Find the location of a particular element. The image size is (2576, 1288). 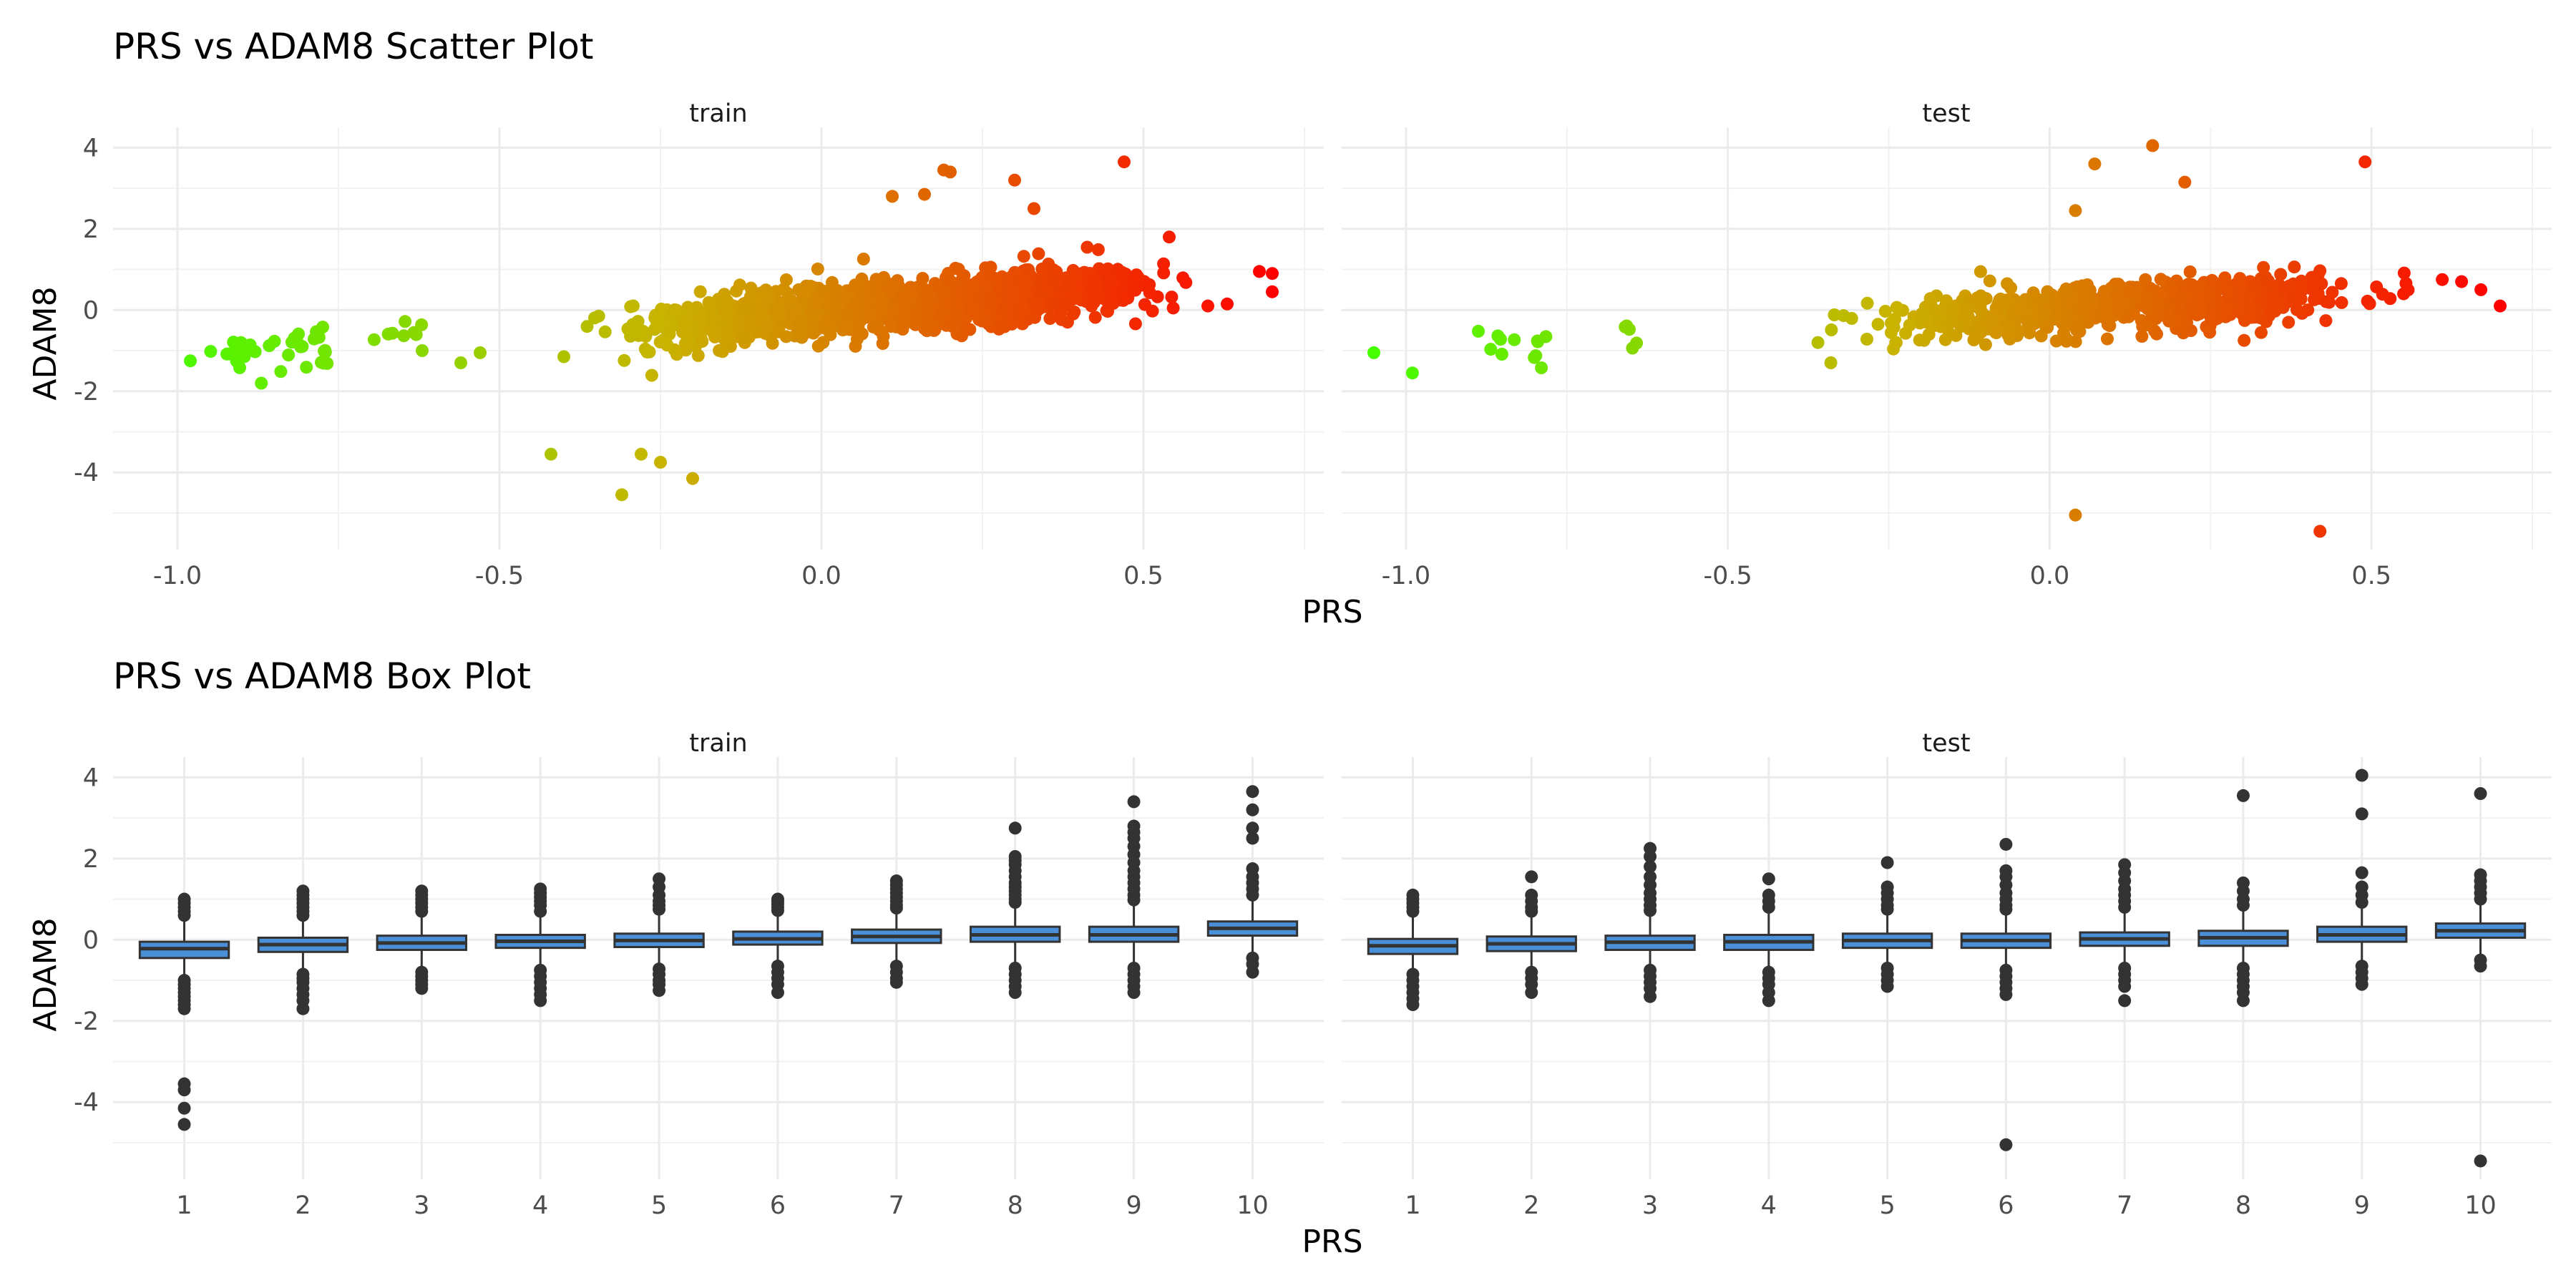

scatter-y-tick-label: -2 is located at coordinates (86, 392).